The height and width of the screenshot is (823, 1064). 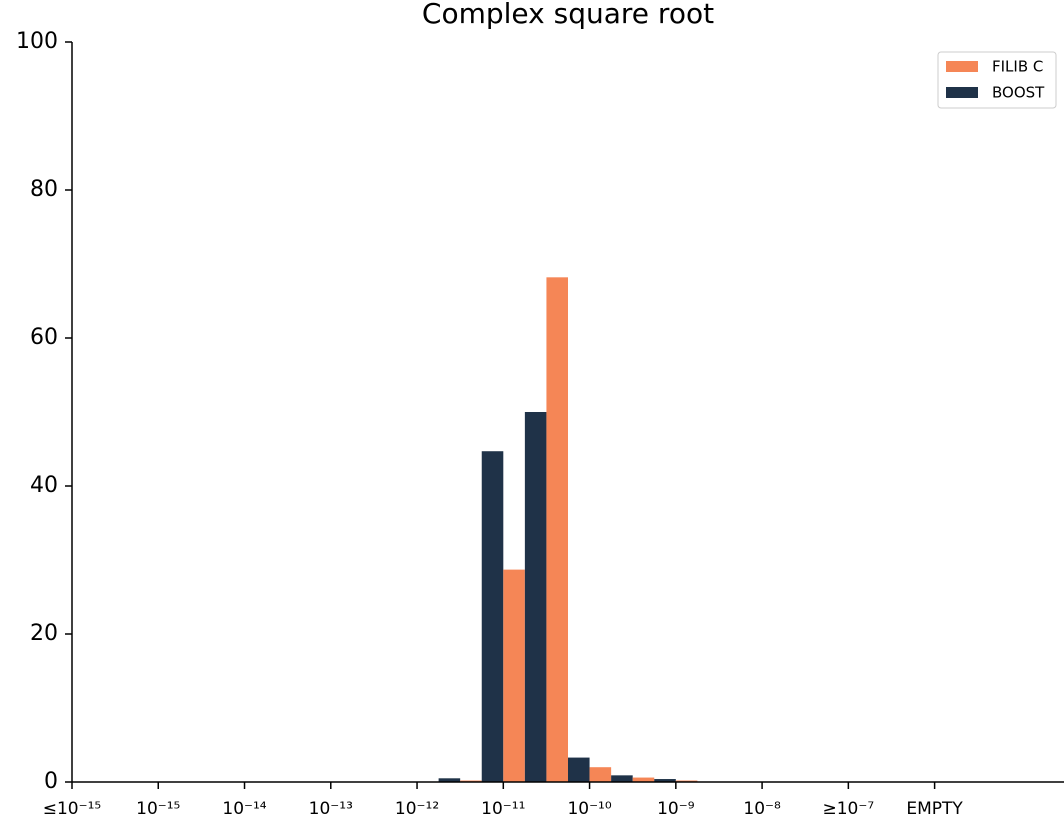 What do you see at coordinates (158, 809) in the screenshot?
I see `x-tick-label: 10⁻¹⁵` at bounding box center [158, 809].